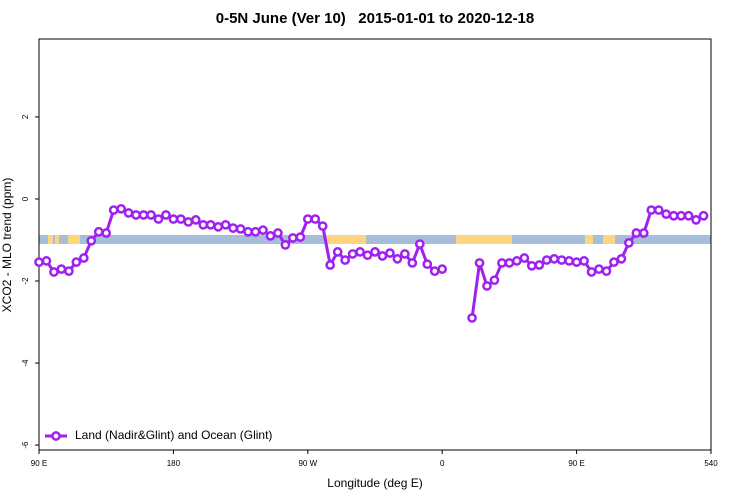  I want to click on x-tick-label: 540, so click(711, 463).